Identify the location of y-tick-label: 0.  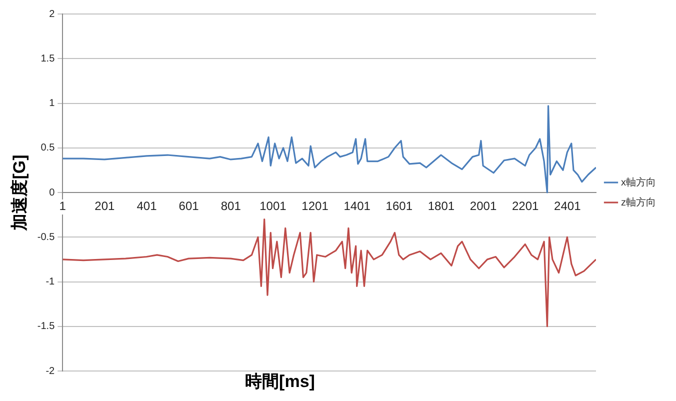
(52, 192).